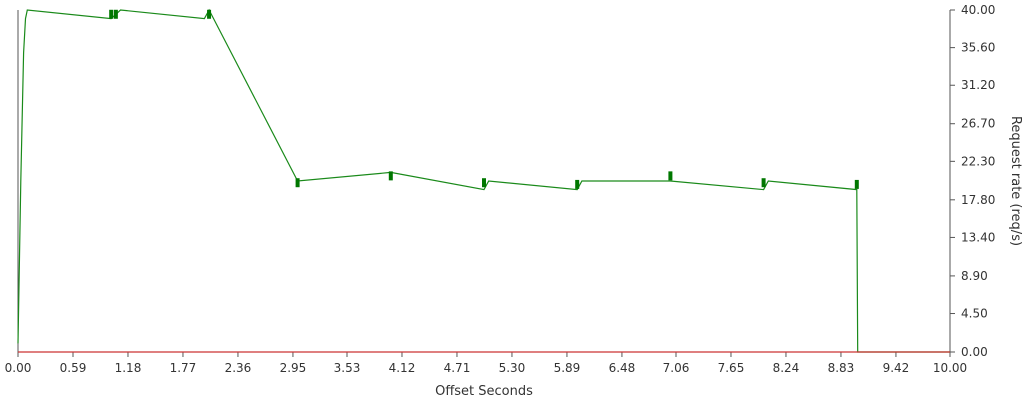  What do you see at coordinates (567, 368) in the screenshot?
I see `x-tick-label: 5.89` at bounding box center [567, 368].